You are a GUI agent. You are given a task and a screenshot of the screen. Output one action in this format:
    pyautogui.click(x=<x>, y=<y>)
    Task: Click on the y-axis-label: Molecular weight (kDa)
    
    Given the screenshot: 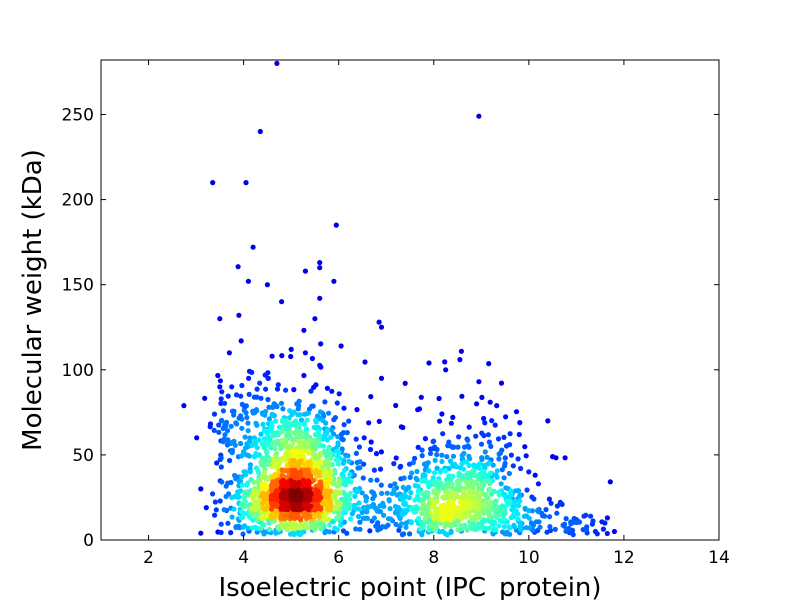 What is the action you would take?
    pyautogui.click(x=33, y=300)
    